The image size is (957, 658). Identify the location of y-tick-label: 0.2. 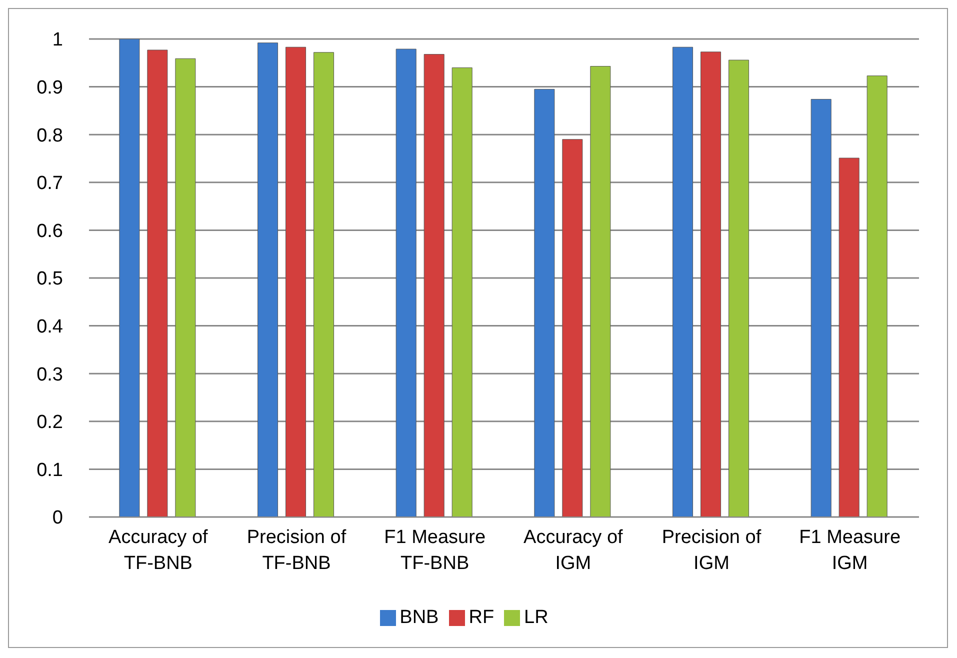
(49, 423).